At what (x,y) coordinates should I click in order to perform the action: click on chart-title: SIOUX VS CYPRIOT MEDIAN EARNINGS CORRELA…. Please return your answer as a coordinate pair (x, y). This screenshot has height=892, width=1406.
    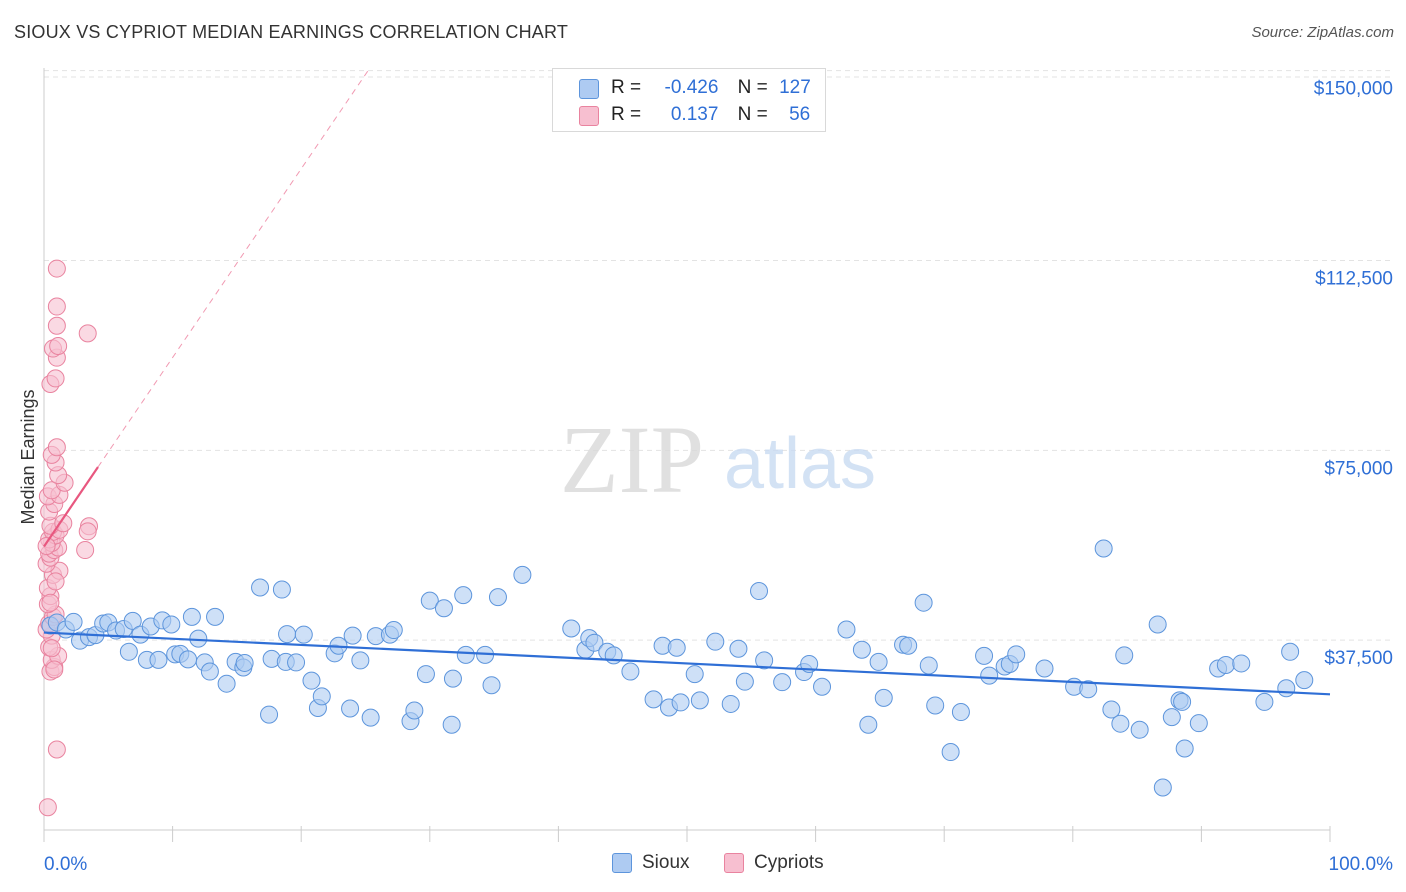
    Looking at the image, I should click on (291, 32).